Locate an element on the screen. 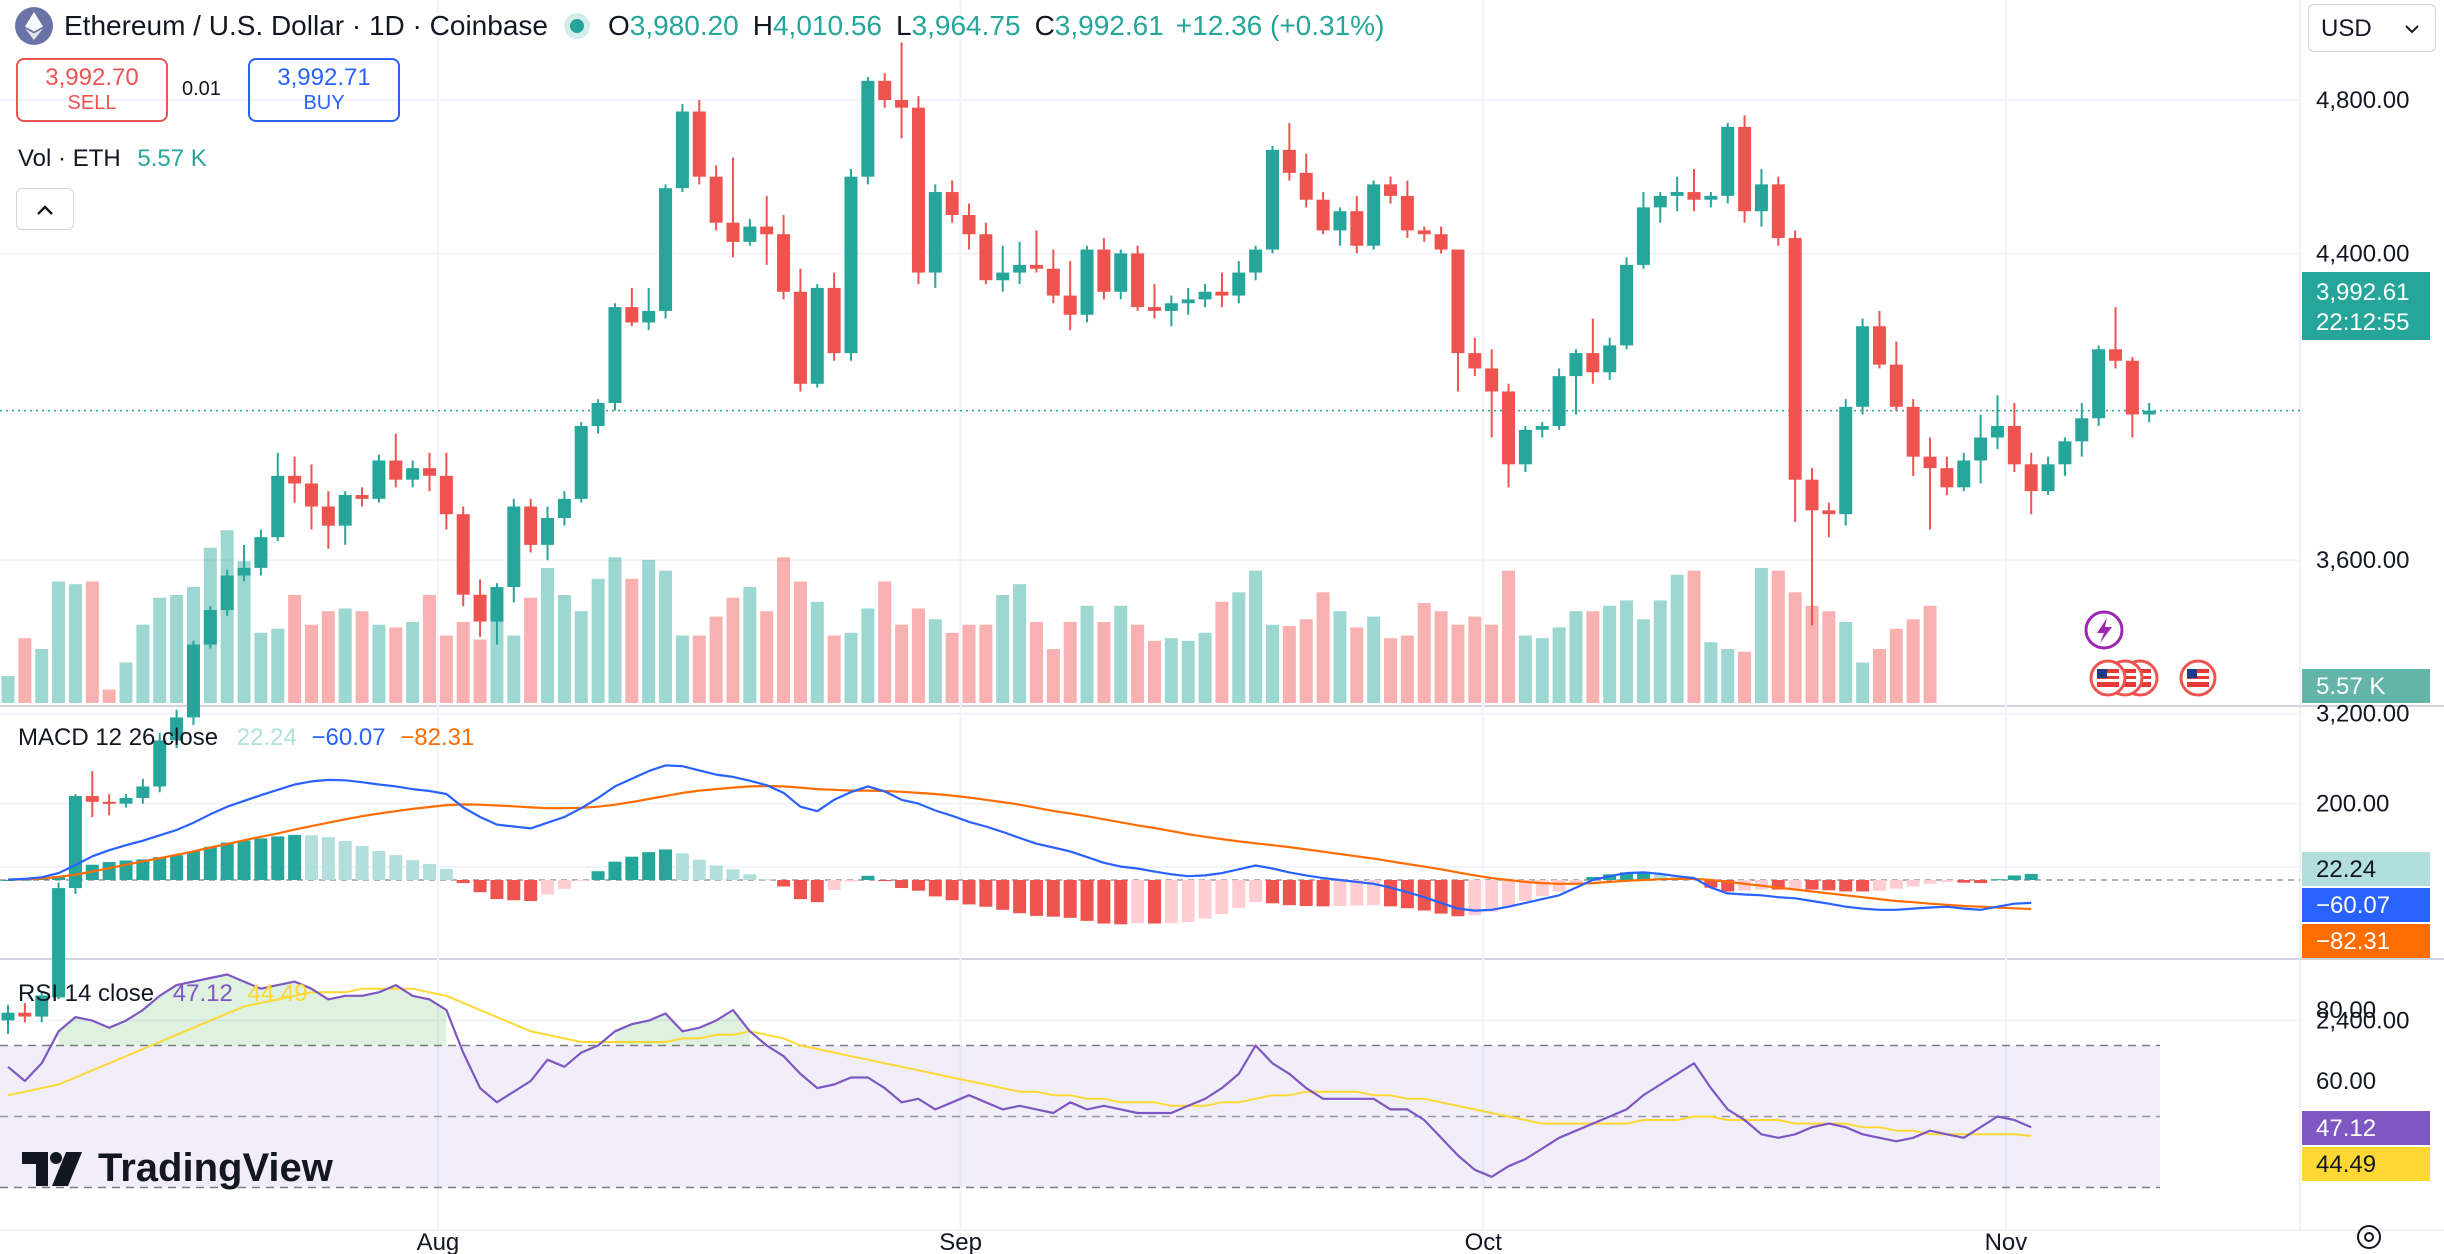  macd-signal-value: −82.31 is located at coordinates (437, 737).